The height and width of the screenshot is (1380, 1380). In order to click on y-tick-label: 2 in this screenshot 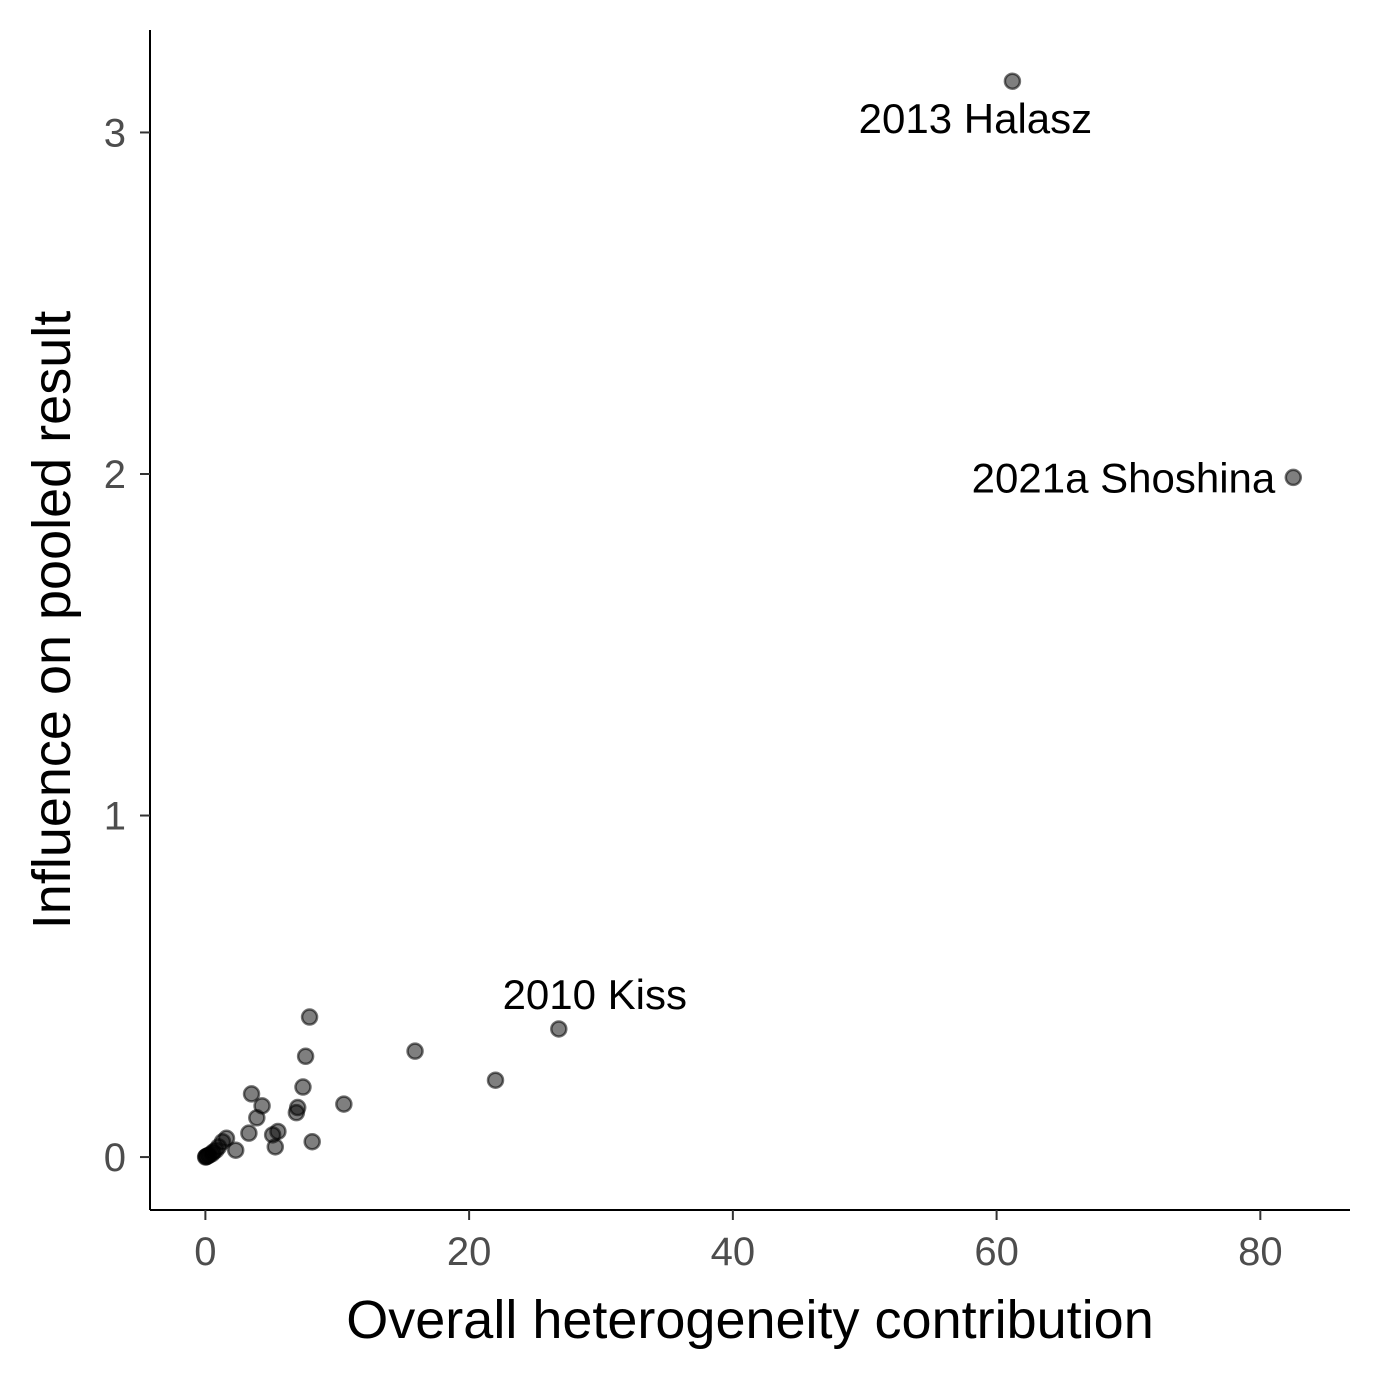, I will do `click(115, 475)`.